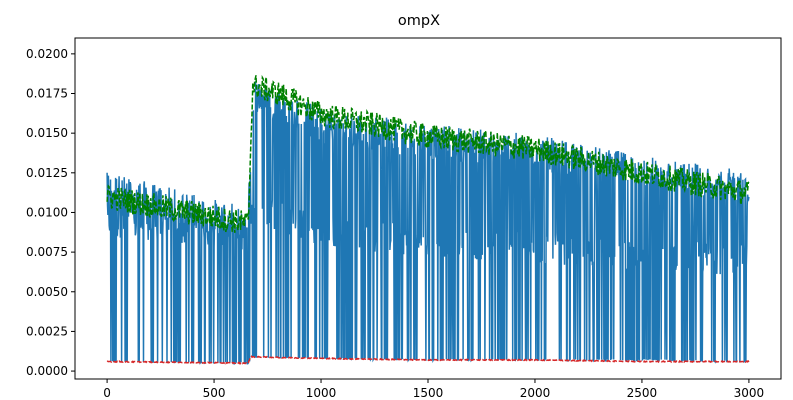 The width and height of the screenshot is (793, 400). I want to click on y-tick-label: 0.0100, so click(47, 212).